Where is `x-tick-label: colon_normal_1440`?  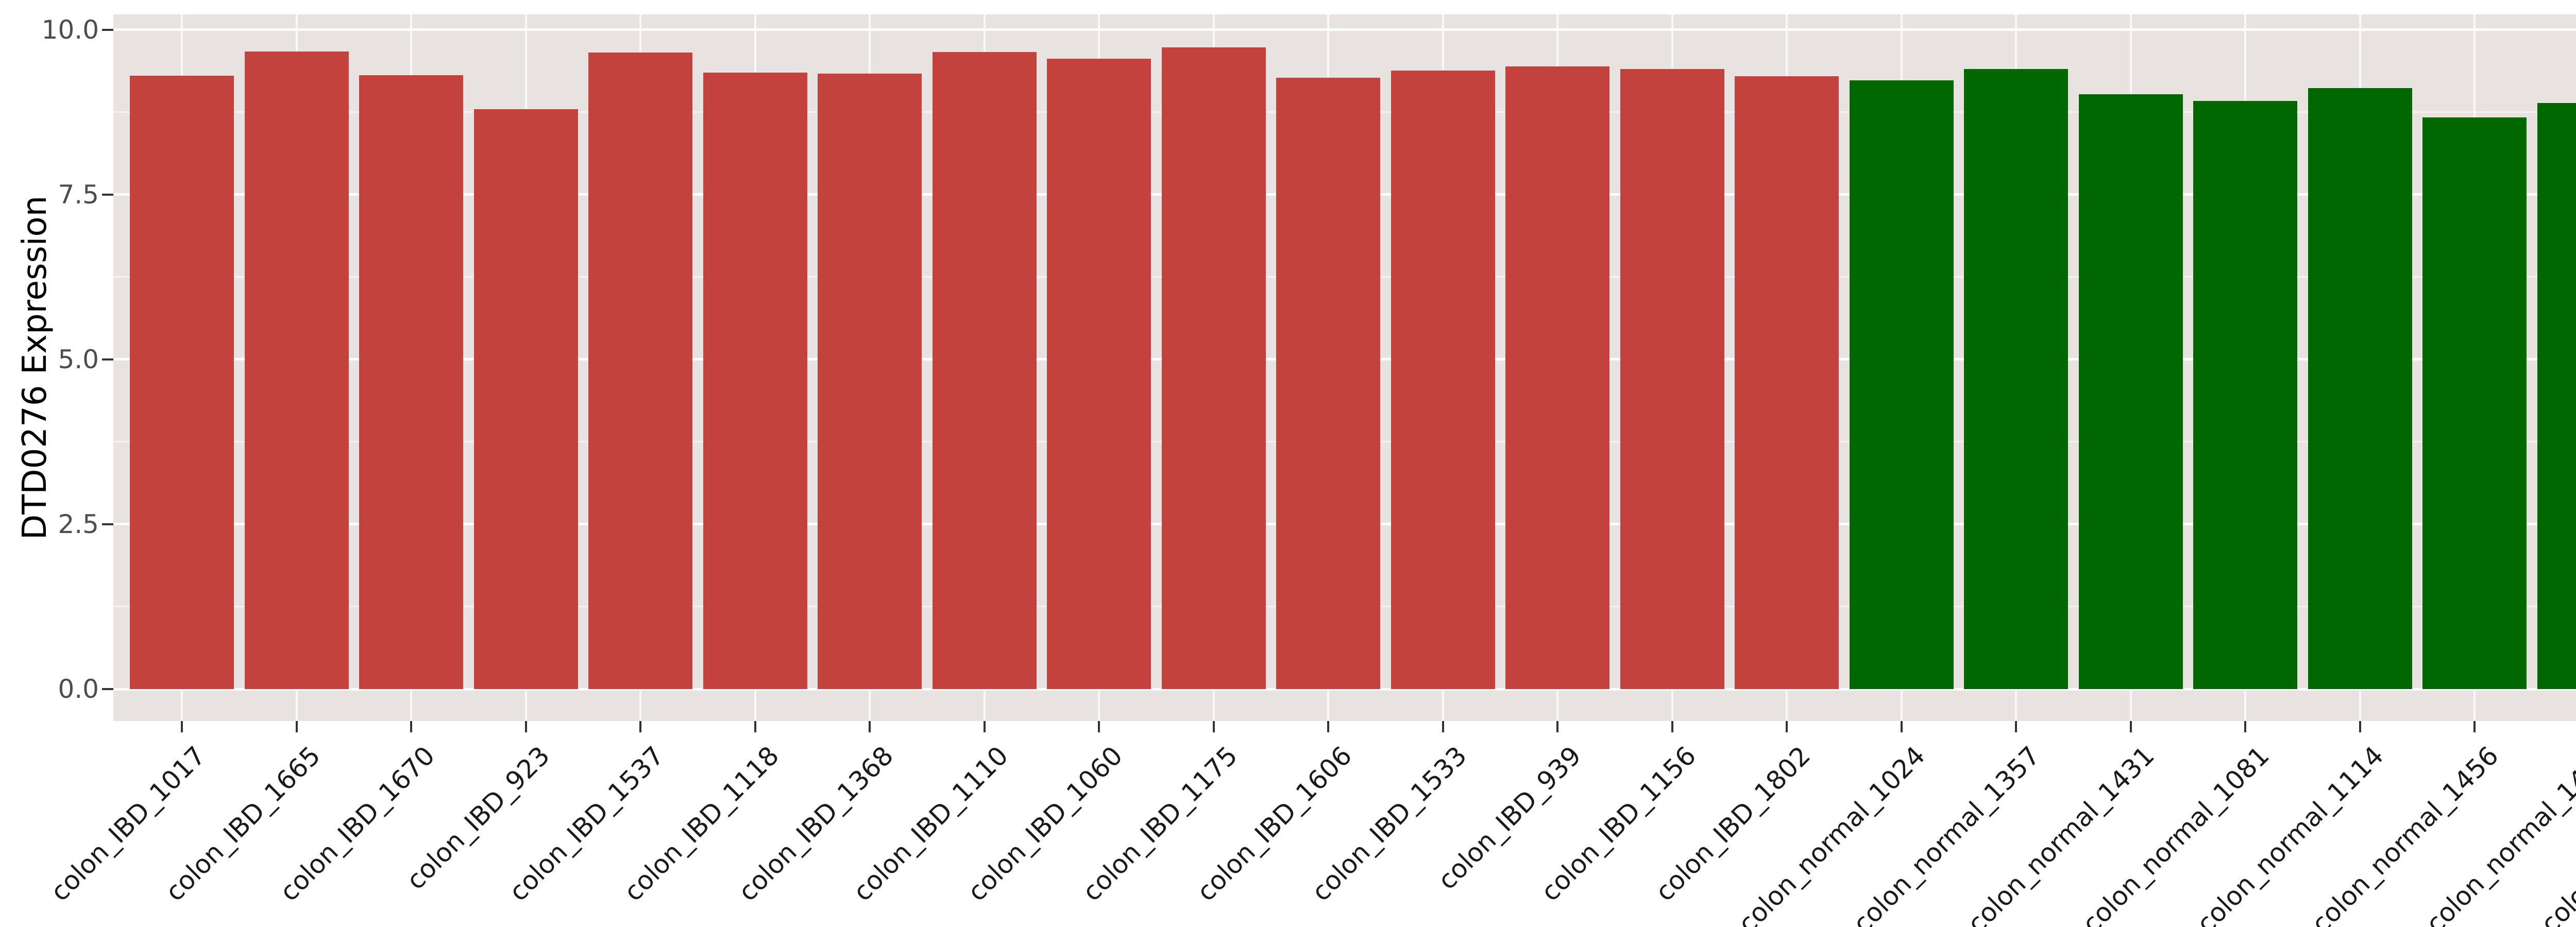 x-tick-label: colon_normal_1440 is located at coordinates (2498, 834).